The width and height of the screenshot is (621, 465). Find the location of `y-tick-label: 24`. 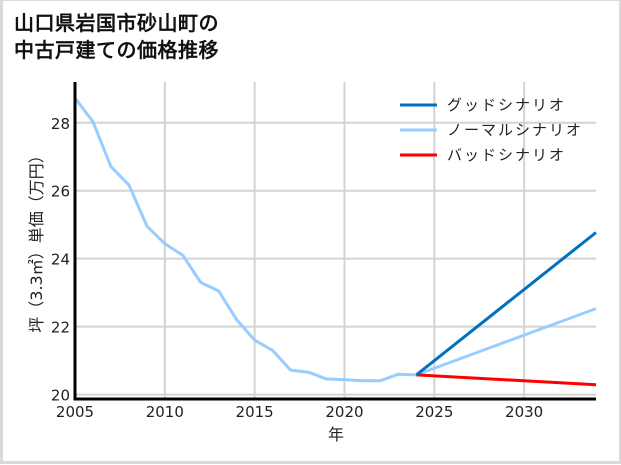

y-tick-label: 24 is located at coordinates (60, 260).